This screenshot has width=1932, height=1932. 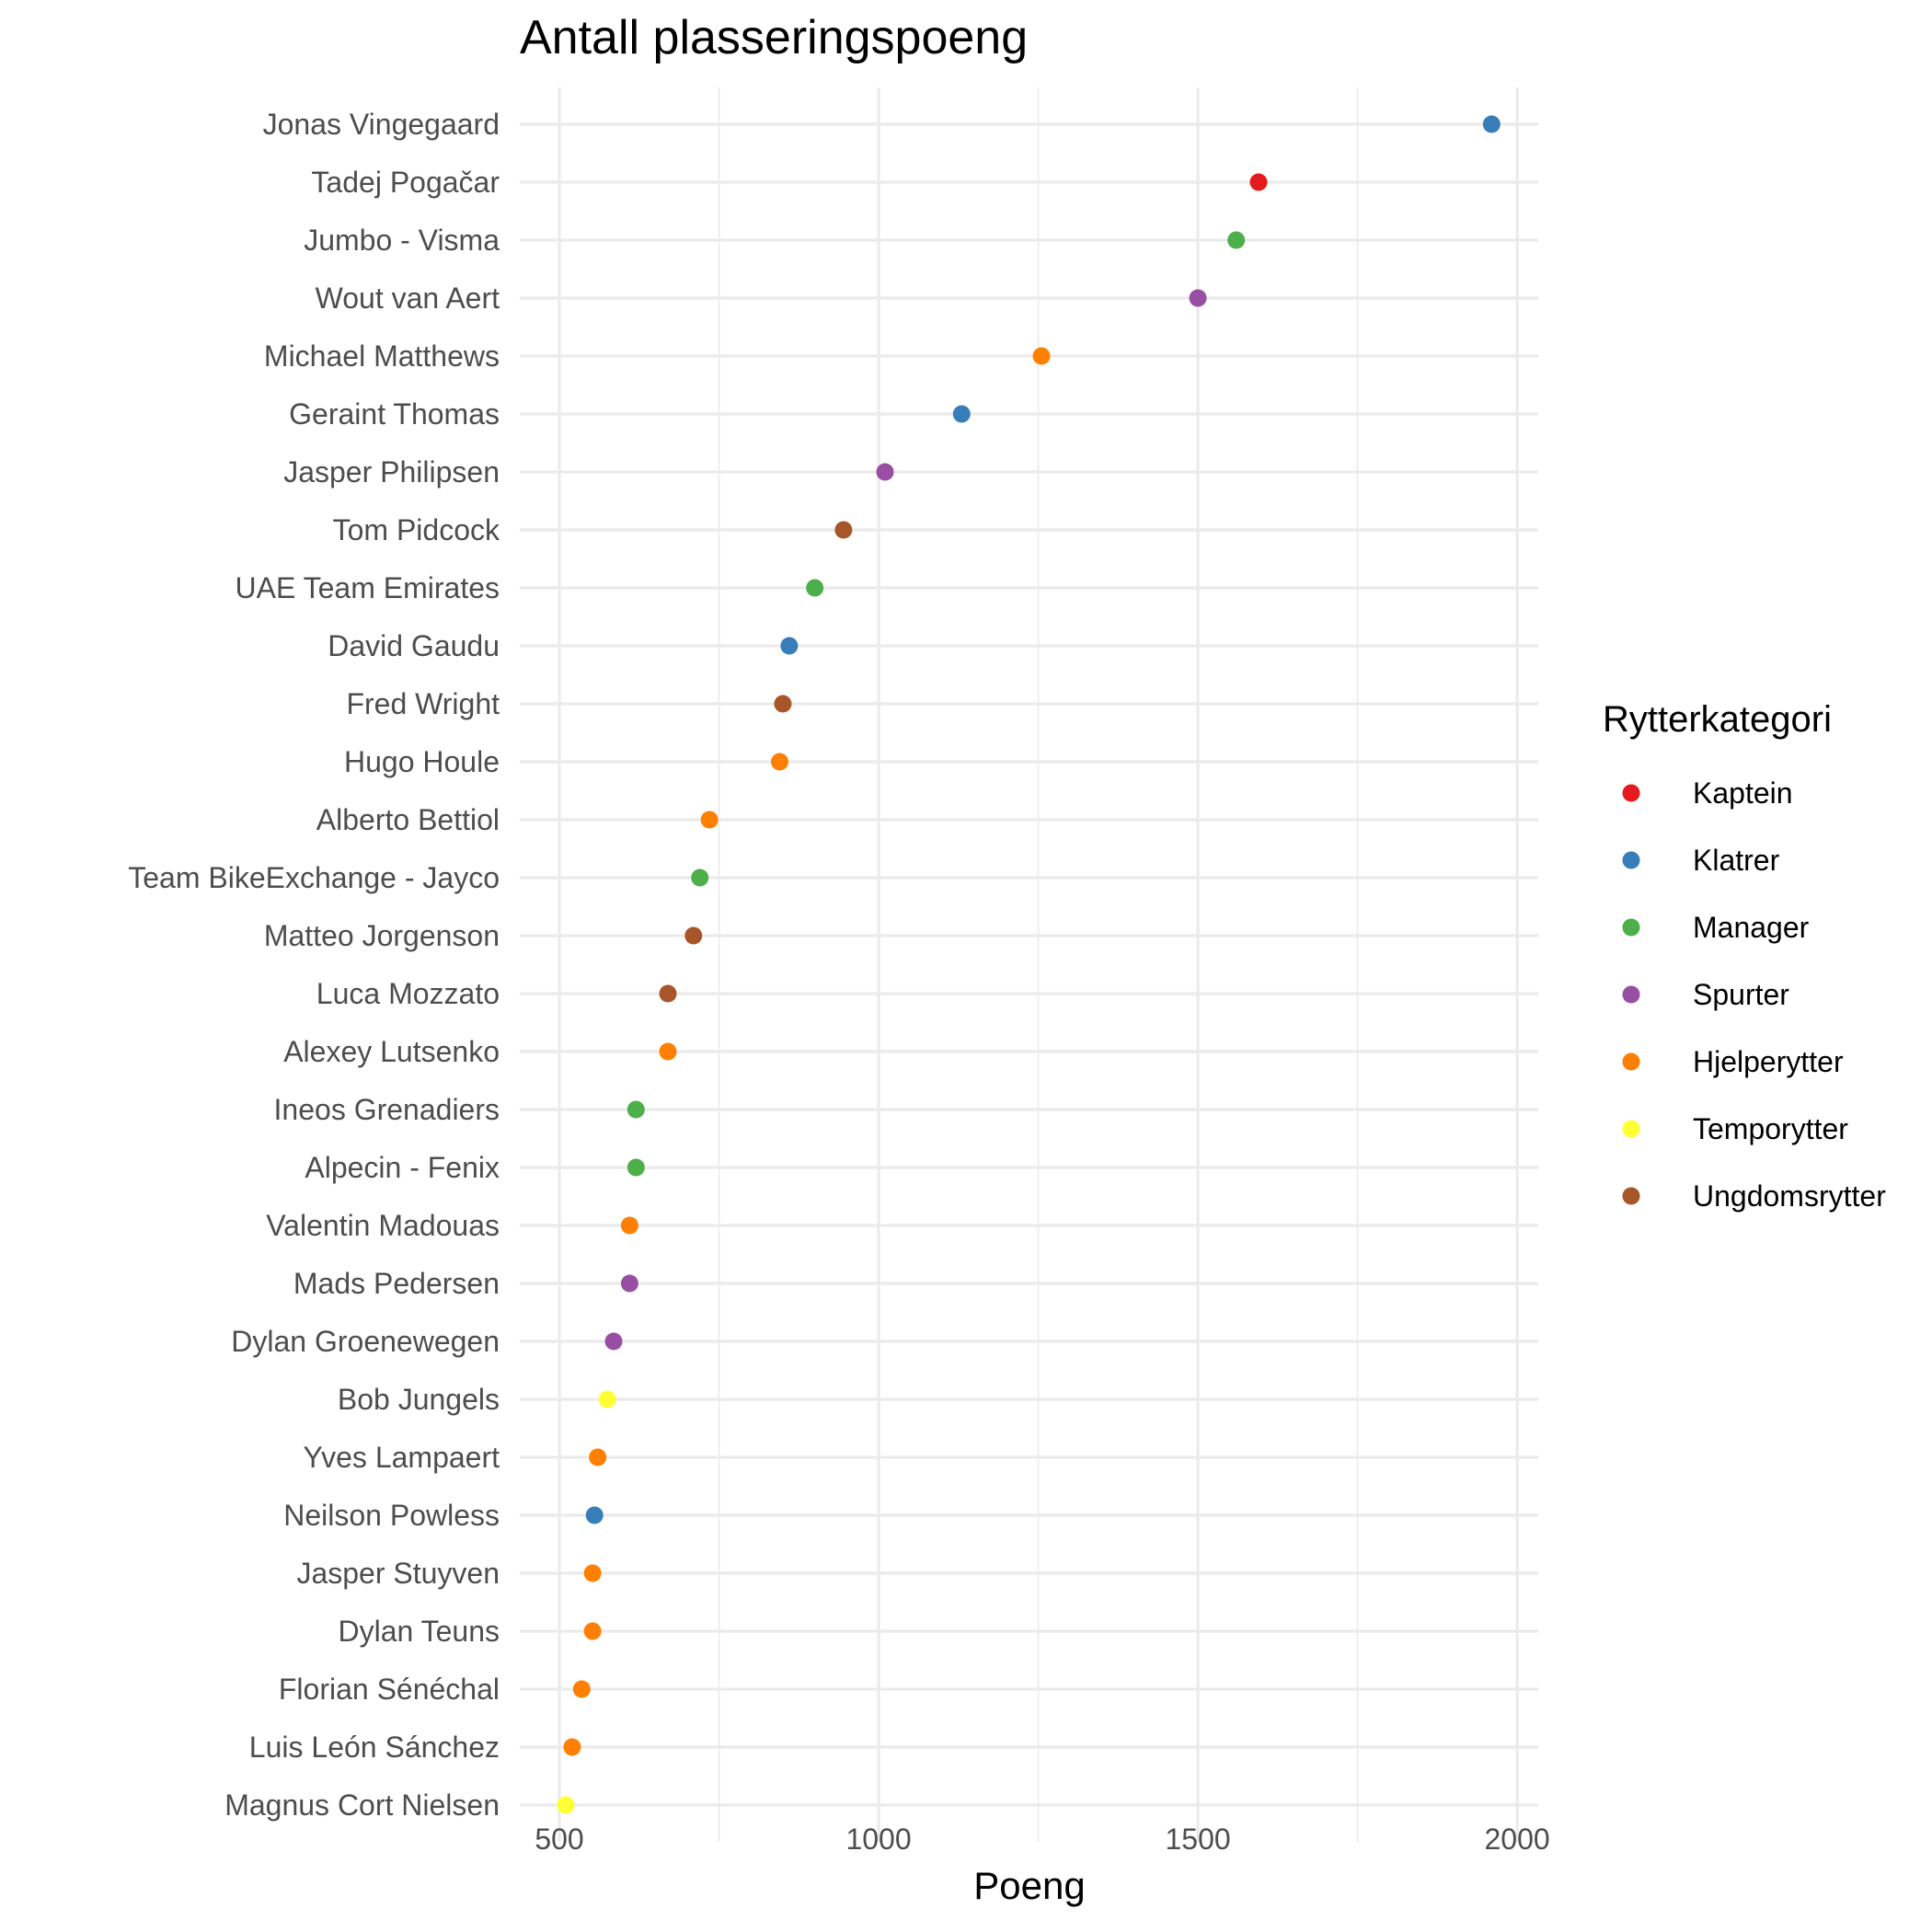 What do you see at coordinates (402, 241) in the screenshot?
I see `y-tick-label: Jumbo - Visma` at bounding box center [402, 241].